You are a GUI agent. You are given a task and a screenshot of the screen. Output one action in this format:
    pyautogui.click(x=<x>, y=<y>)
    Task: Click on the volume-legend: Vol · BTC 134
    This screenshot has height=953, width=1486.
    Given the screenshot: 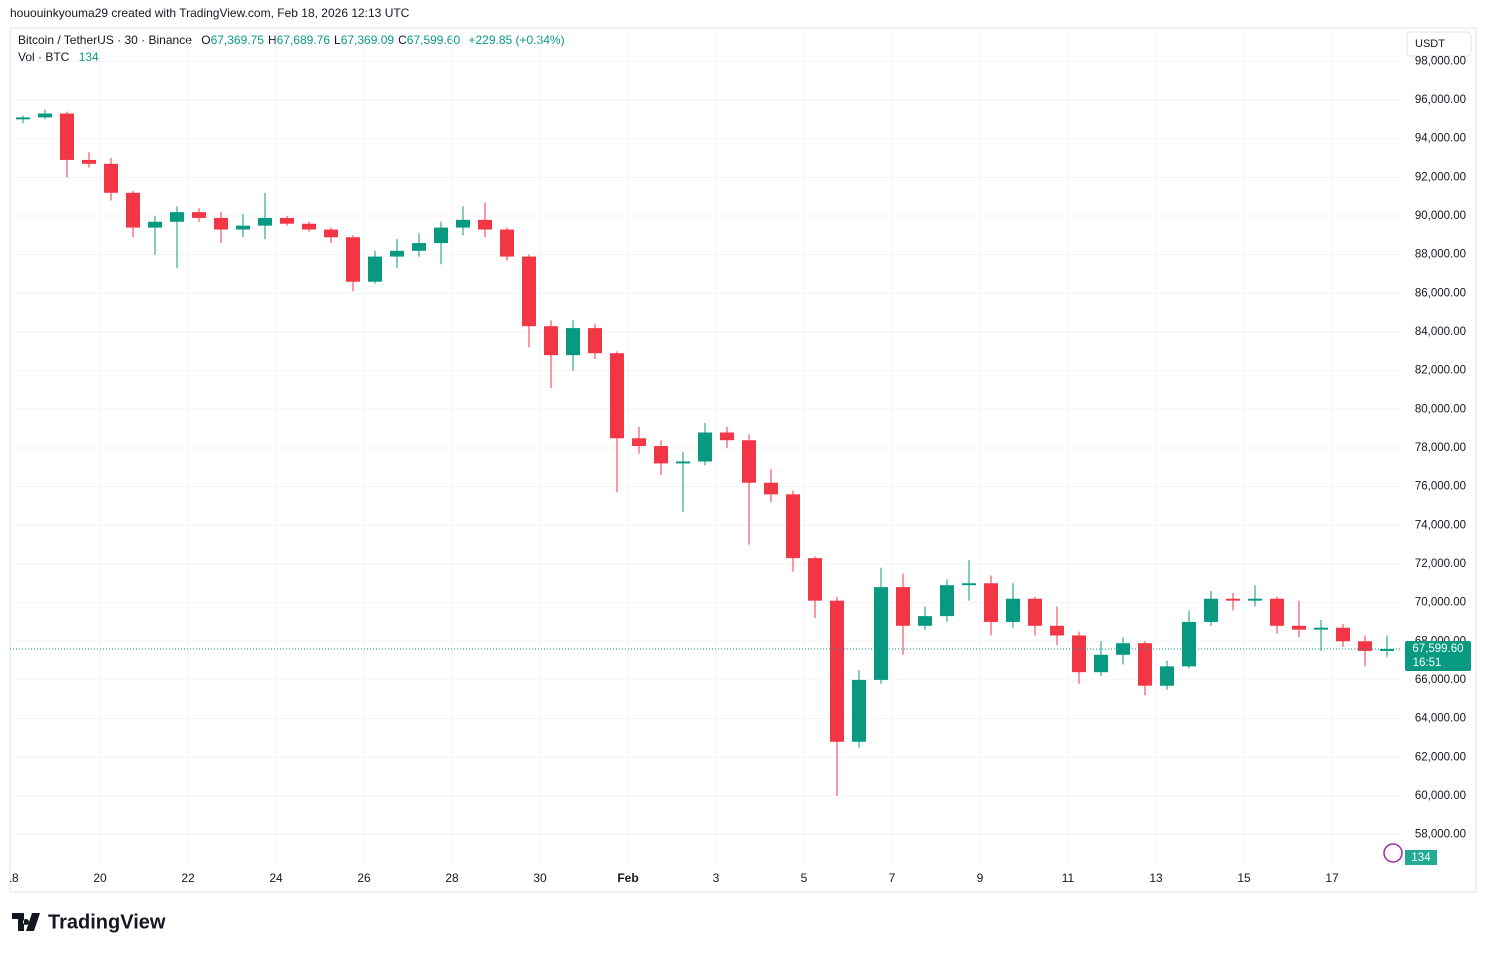 What is the action you would take?
    pyautogui.click(x=58, y=57)
    